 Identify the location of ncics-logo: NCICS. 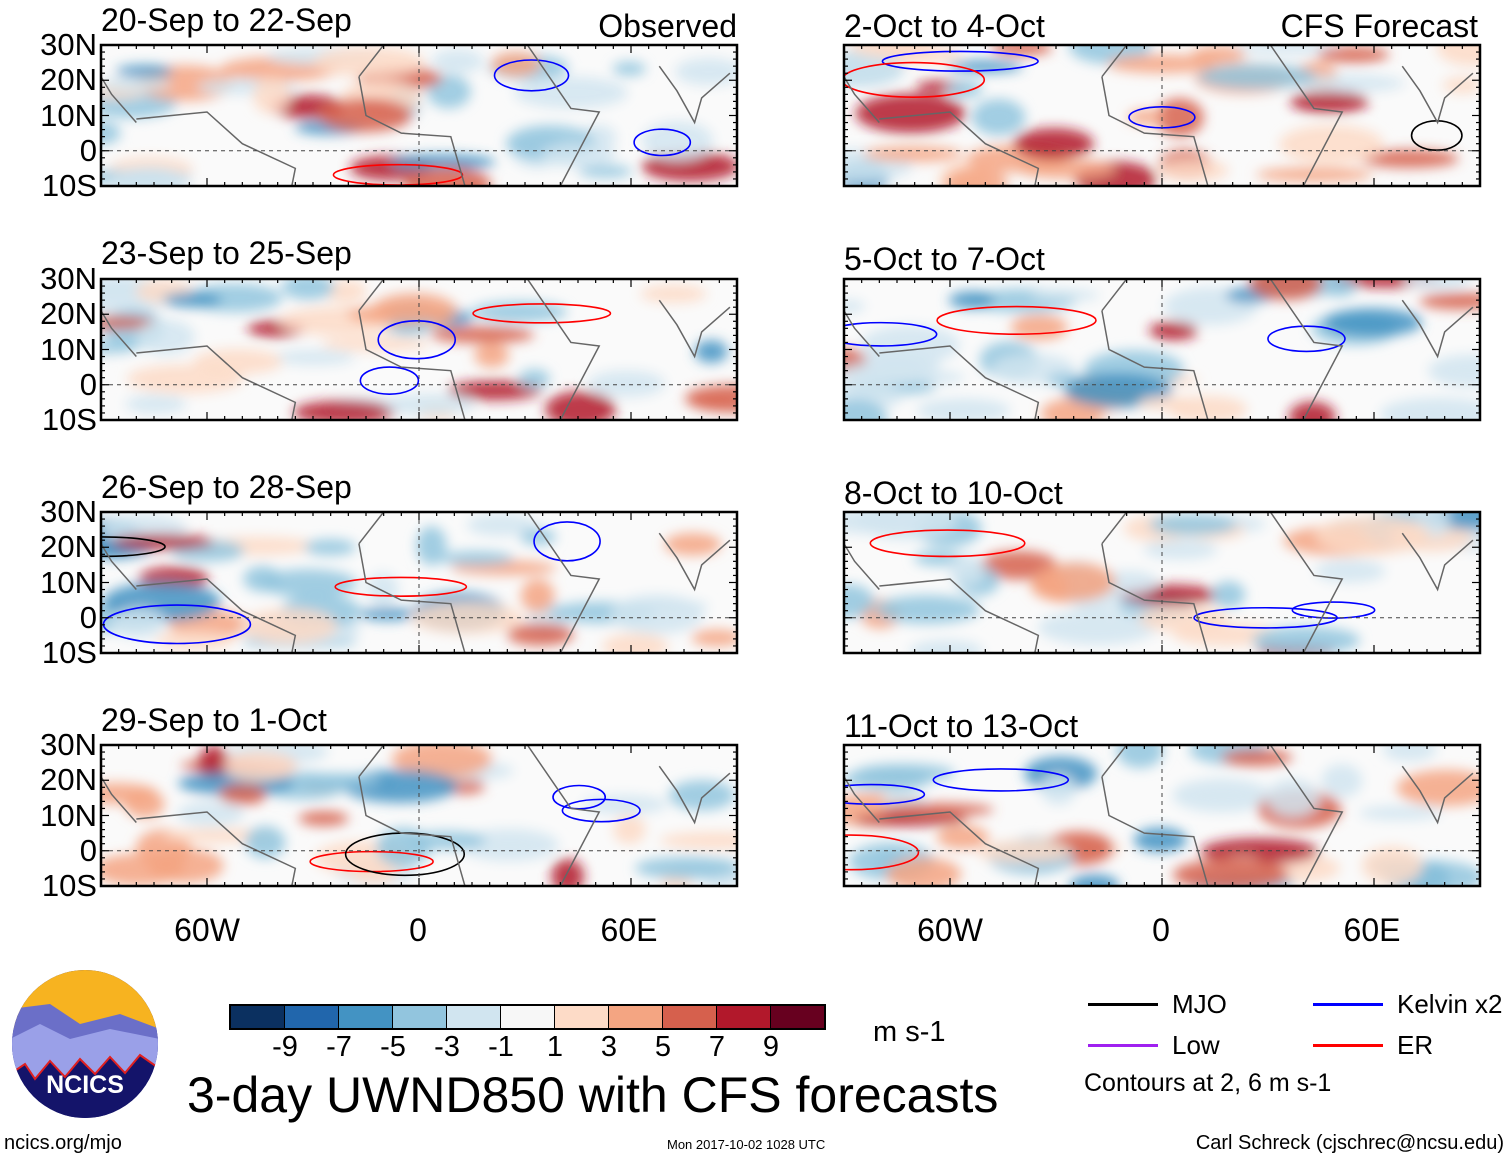
(85, 1044).